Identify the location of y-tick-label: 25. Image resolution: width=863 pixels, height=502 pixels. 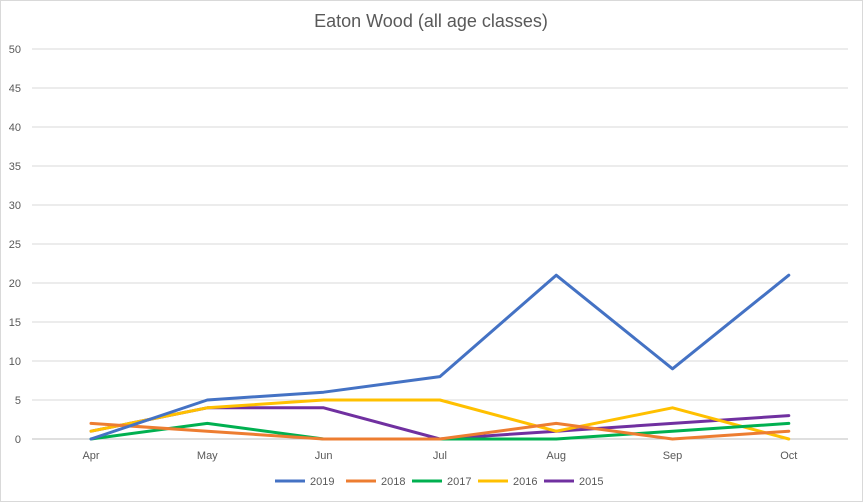
(15, 245).